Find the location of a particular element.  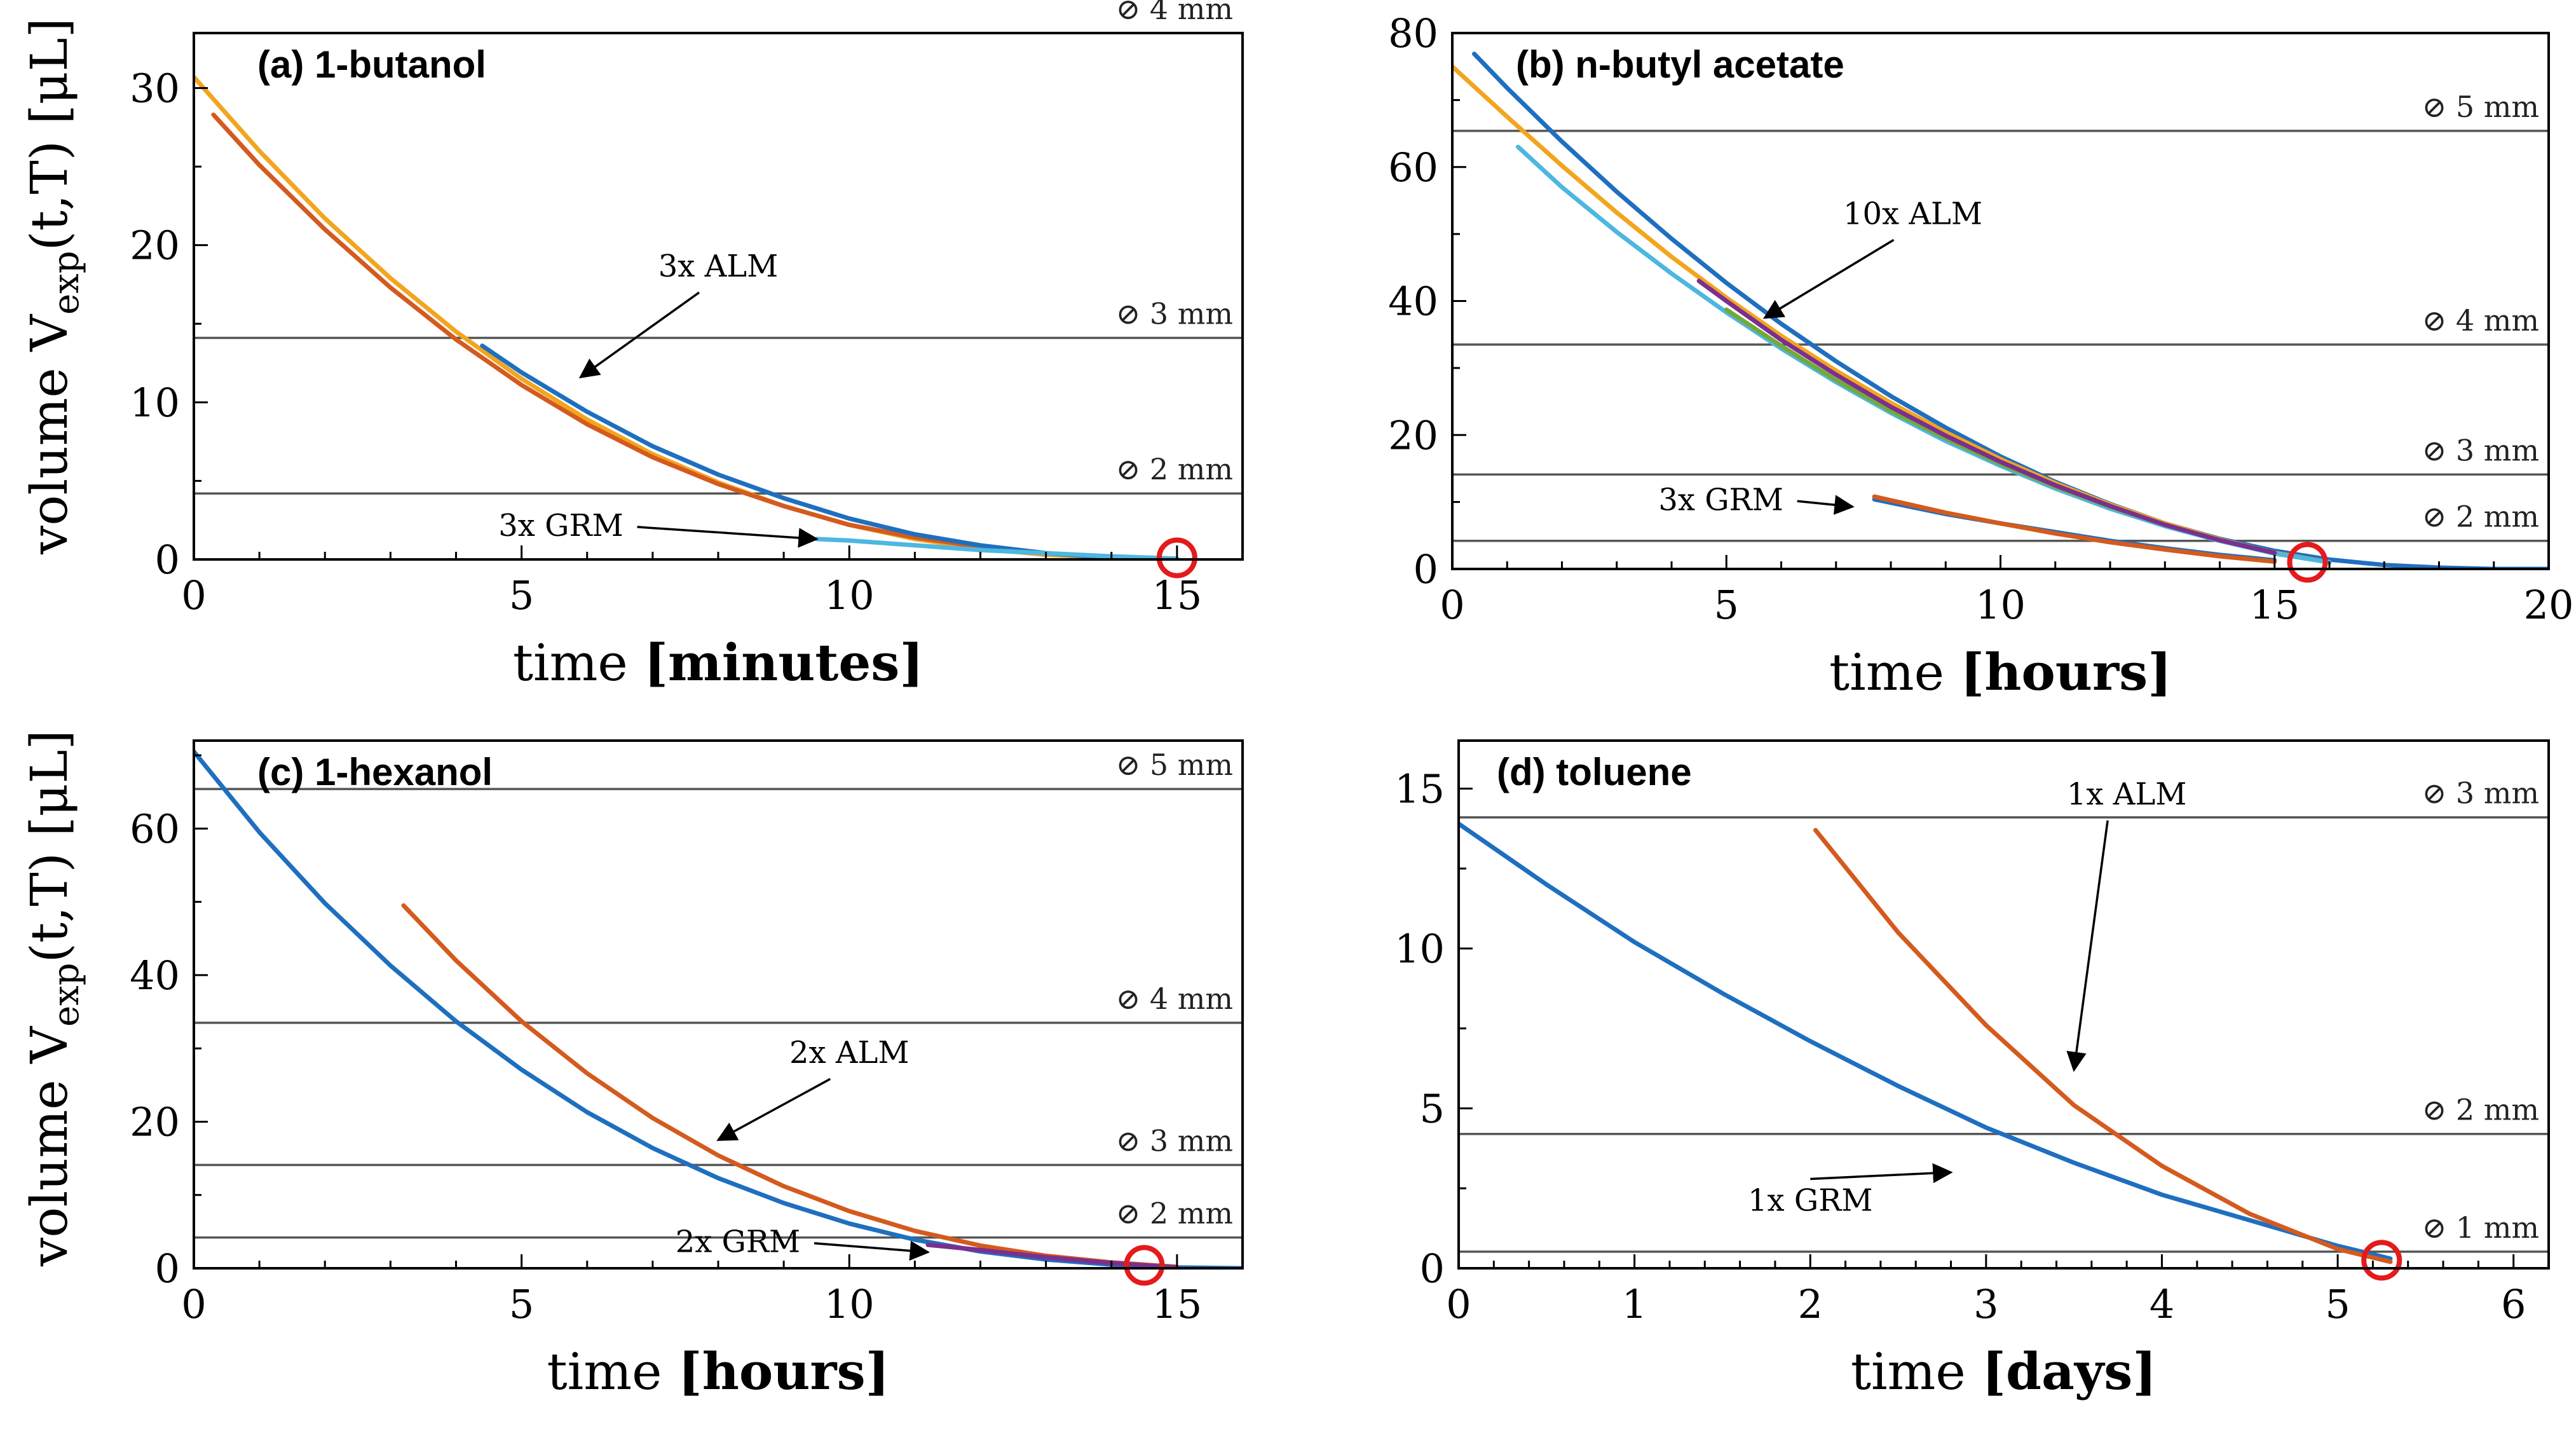

annotation-label: 2x GRM is located at coordinates (738, 1242).